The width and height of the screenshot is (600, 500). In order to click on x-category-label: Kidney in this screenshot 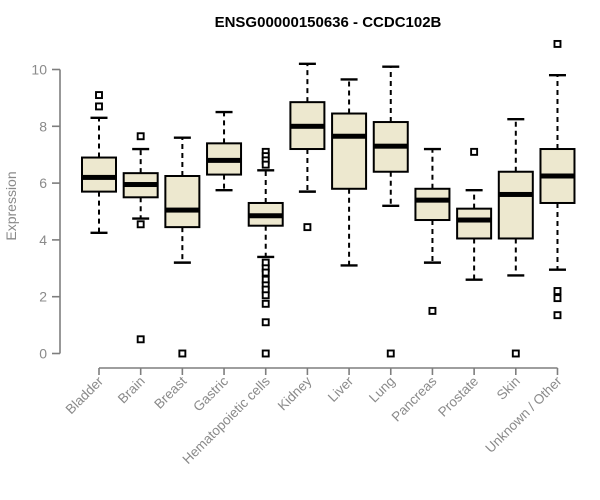, I will do `click(295, 393)`.